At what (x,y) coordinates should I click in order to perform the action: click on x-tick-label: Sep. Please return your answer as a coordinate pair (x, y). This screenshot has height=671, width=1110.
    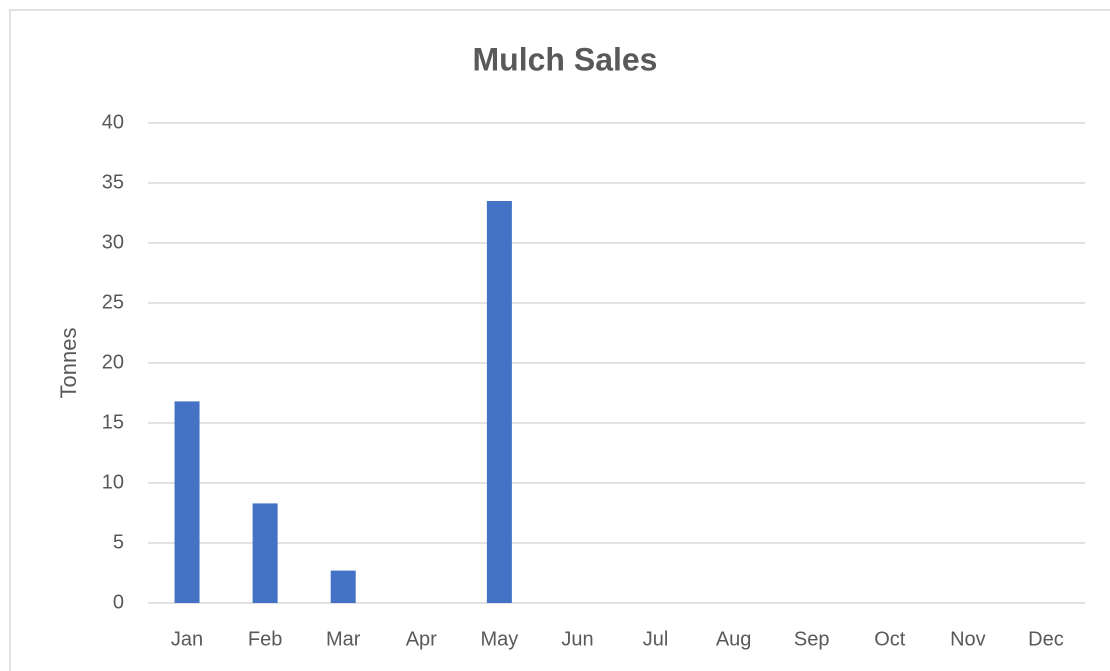
    Looking at the image, I should click on (812, 639).